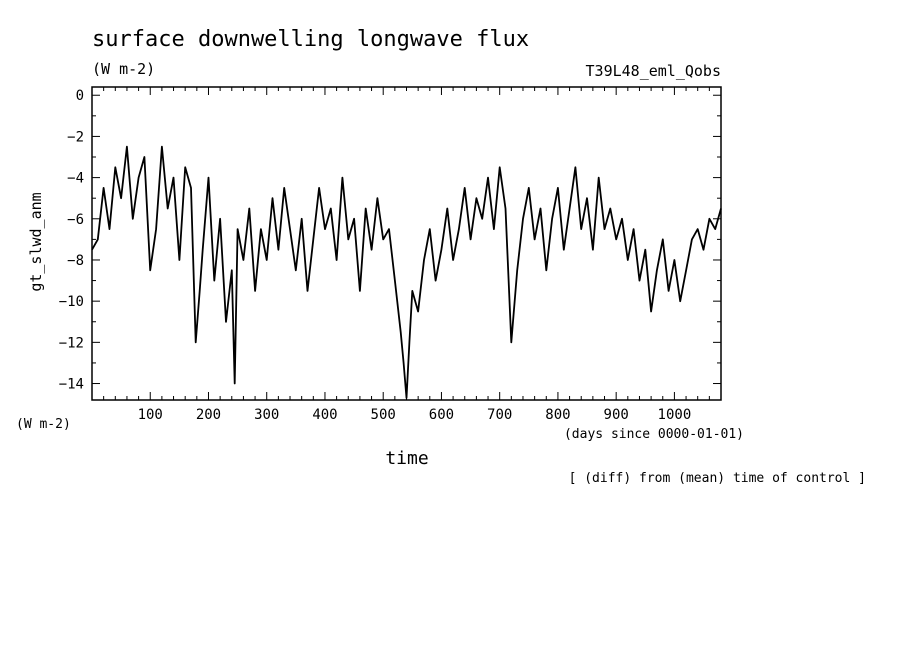 The height and width of the screenshot is (654, 904). What do you see at coordinates (406, 458) in the screenshot?
I see `x-axis-label: time` at bounding box center [406, 458].